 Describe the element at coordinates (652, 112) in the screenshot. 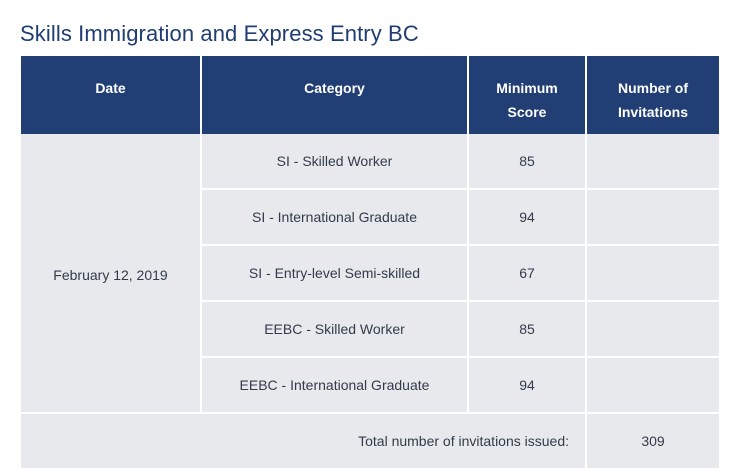

I see `invitations-header-line2: Invitations` at that location.